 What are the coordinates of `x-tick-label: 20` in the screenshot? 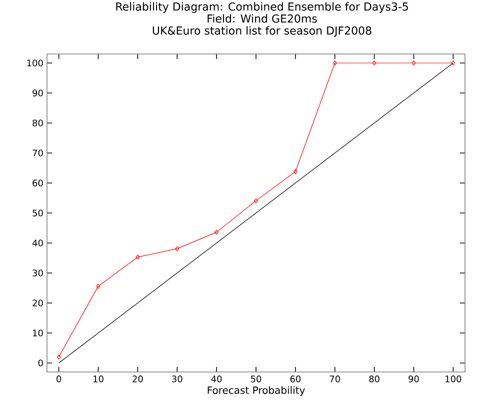 It's located at (137, 379).